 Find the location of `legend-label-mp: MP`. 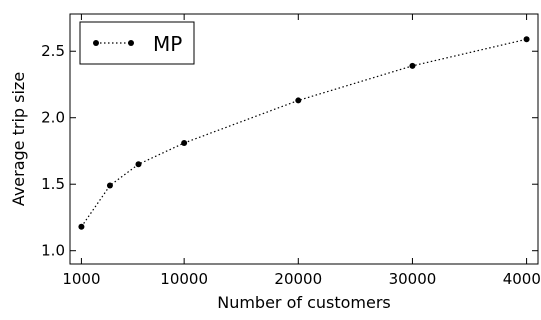

legend-label-mp: MP is located at coordinates (167, 44).